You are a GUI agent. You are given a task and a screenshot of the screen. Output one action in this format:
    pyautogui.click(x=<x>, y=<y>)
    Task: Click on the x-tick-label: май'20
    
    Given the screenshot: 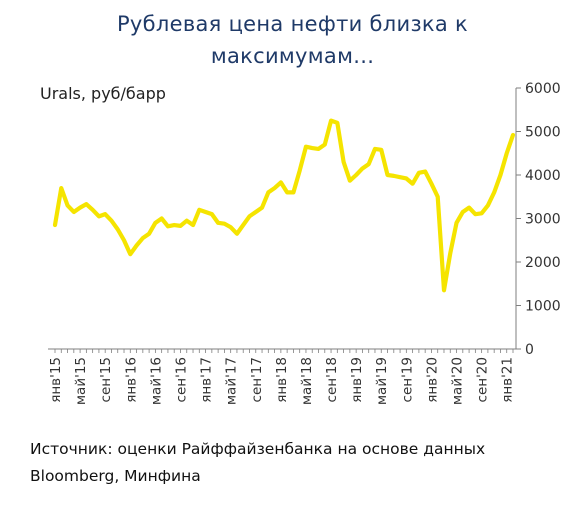 What is the action you would take?
    pyautogui.click(x=458, y=381)
    